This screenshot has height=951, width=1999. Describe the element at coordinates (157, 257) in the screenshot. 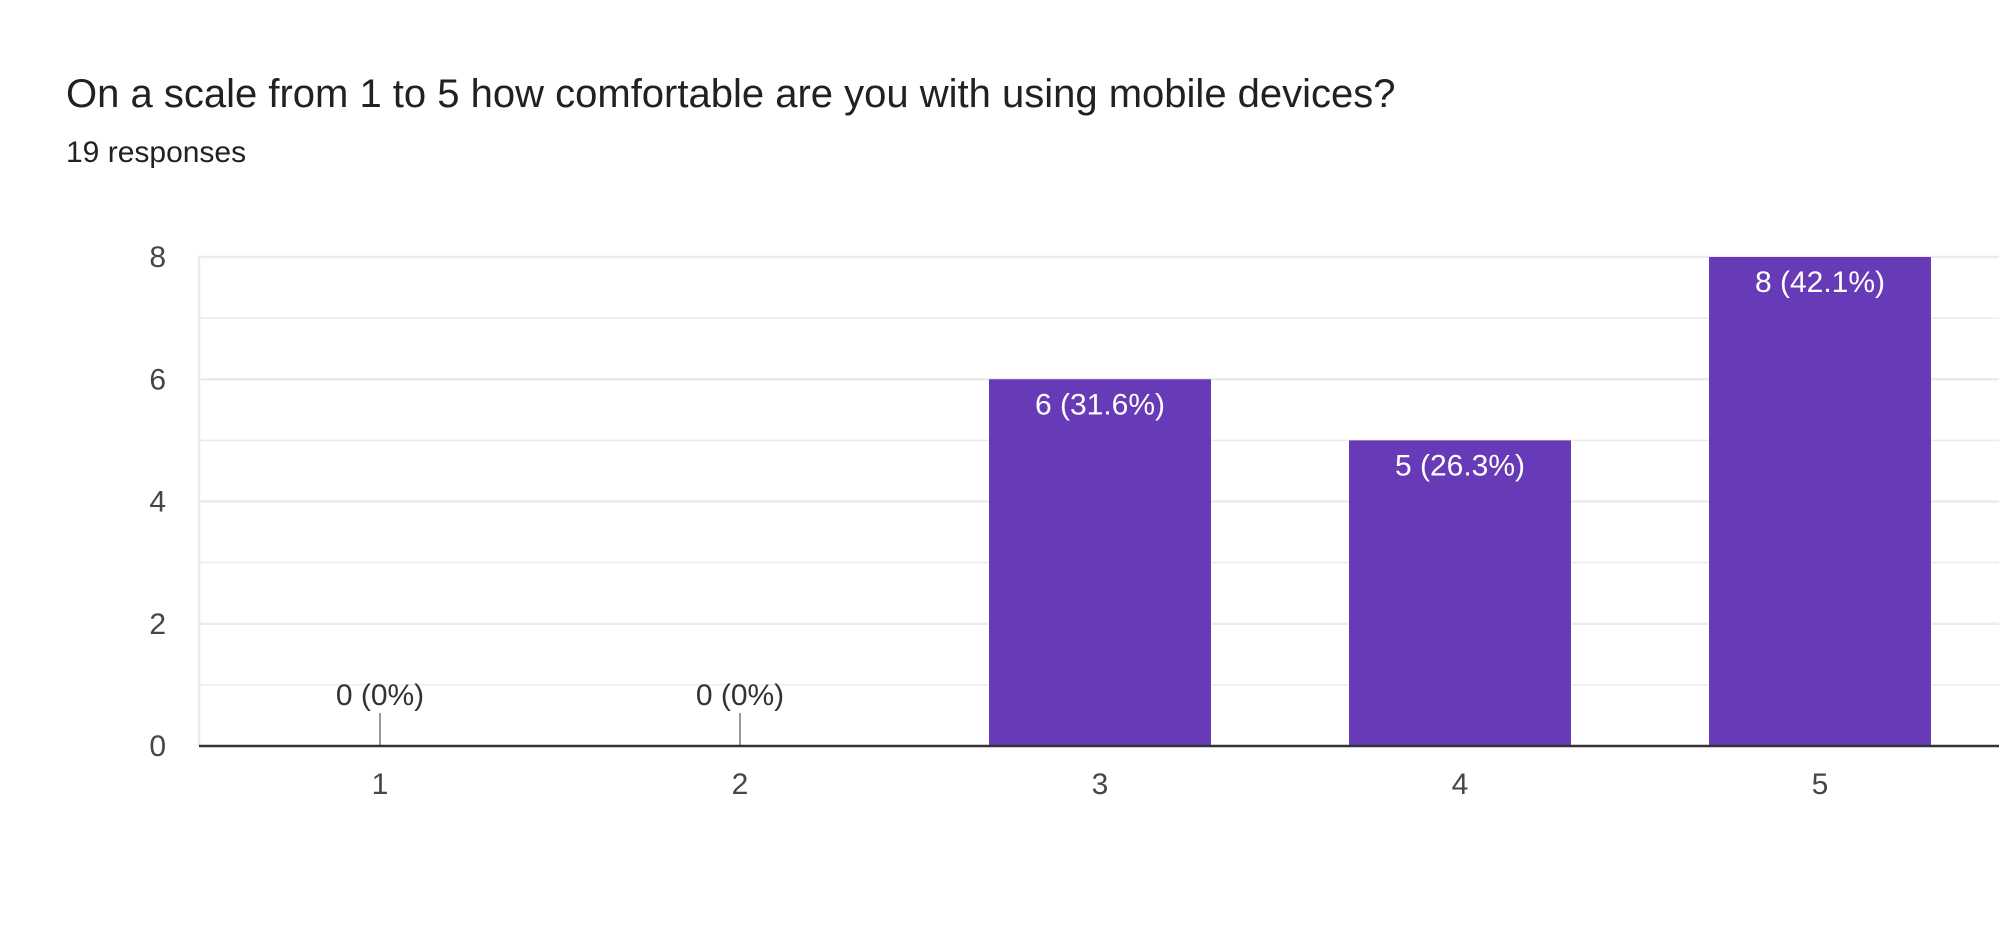

I see `y-tick-label: 8` at that location.